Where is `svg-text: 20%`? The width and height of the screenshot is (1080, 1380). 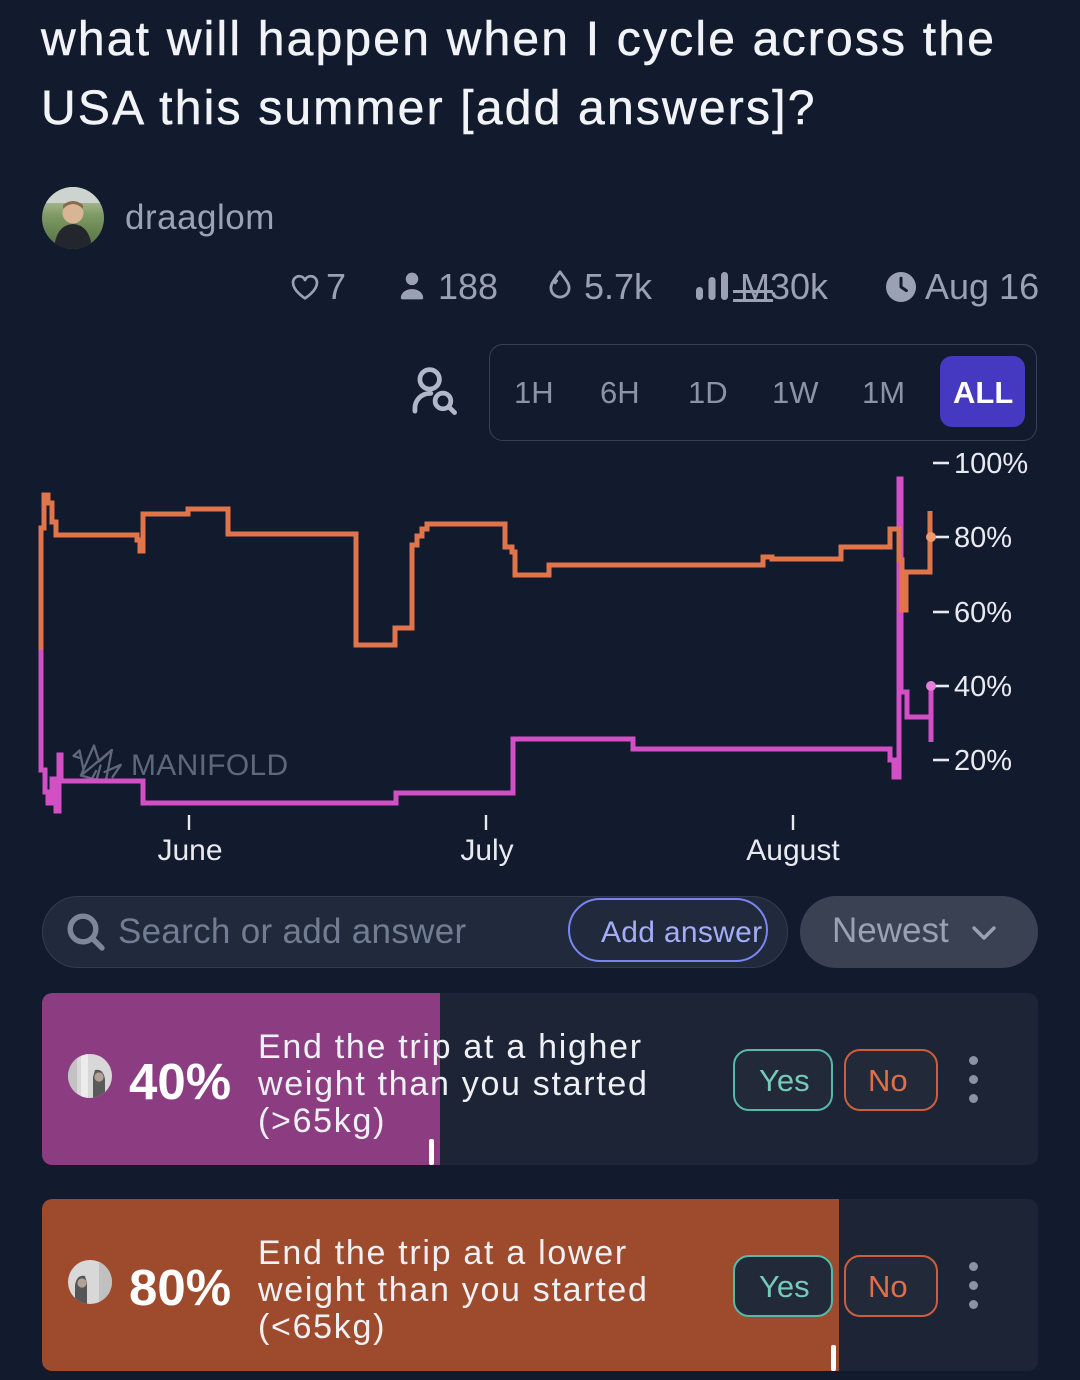
svg-text: 20% is located at coordinates (983, 761).